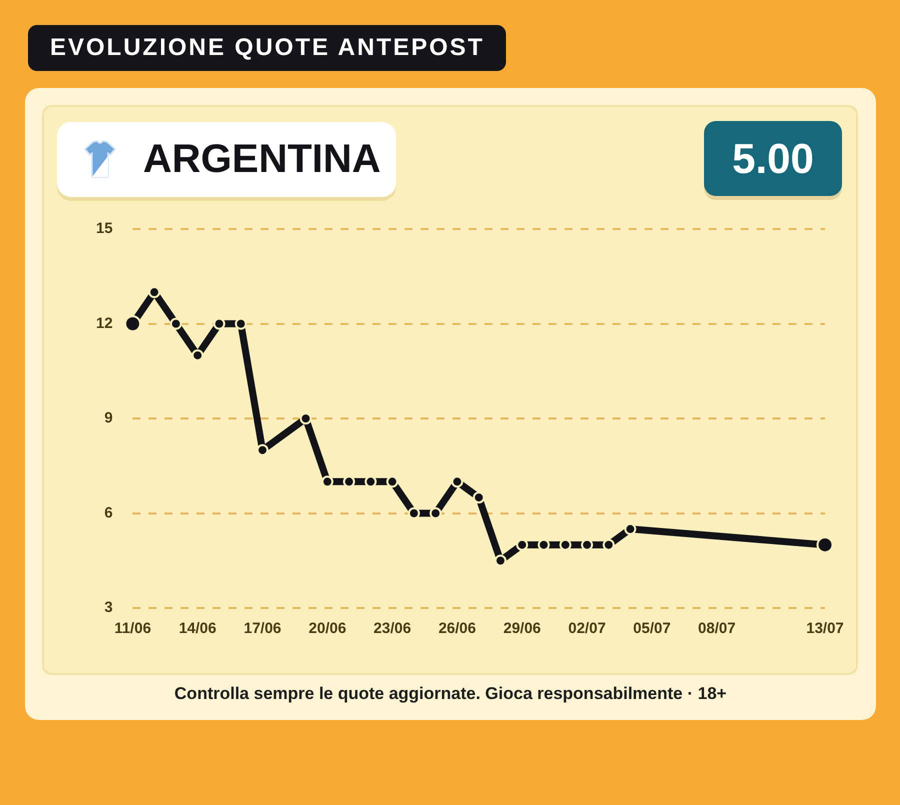  I want to click on chart-subtitle: ARGENTINA, so click(262, 159).